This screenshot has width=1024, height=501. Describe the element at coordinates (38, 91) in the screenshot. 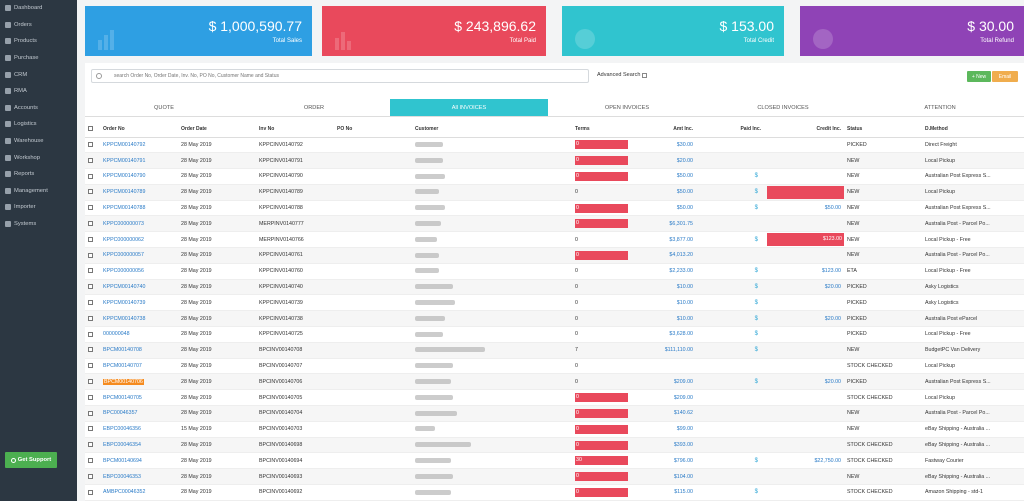

I see `sidebar-item-rma: RMA` at that location.